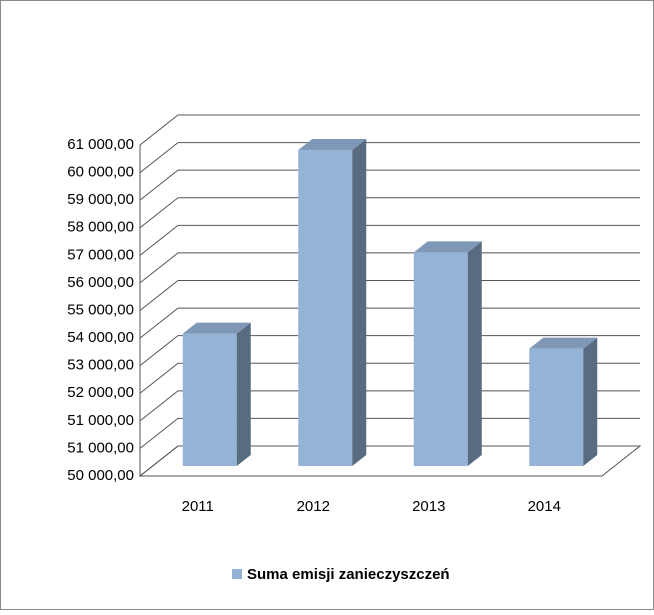 Image resolution: width=654 pixels, height=615 pixels. I want to click on legend-swatch, so click(237, 574).